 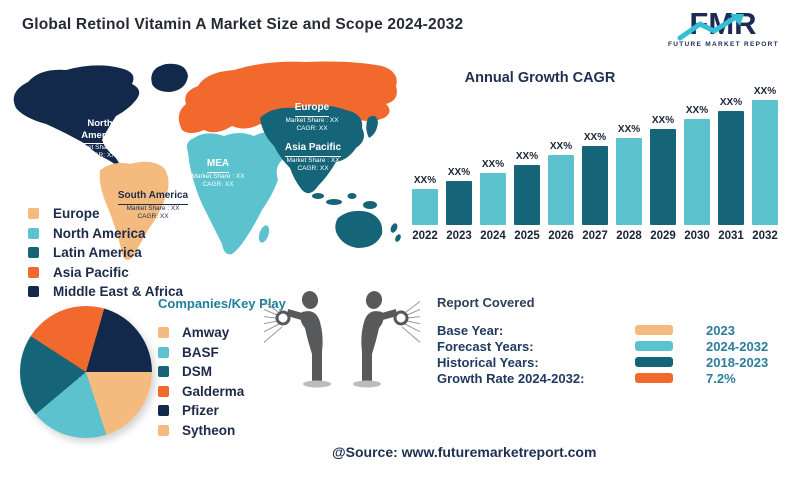 I want to click on report-covered-heading: Report Covered, so click(x=486, y=302).